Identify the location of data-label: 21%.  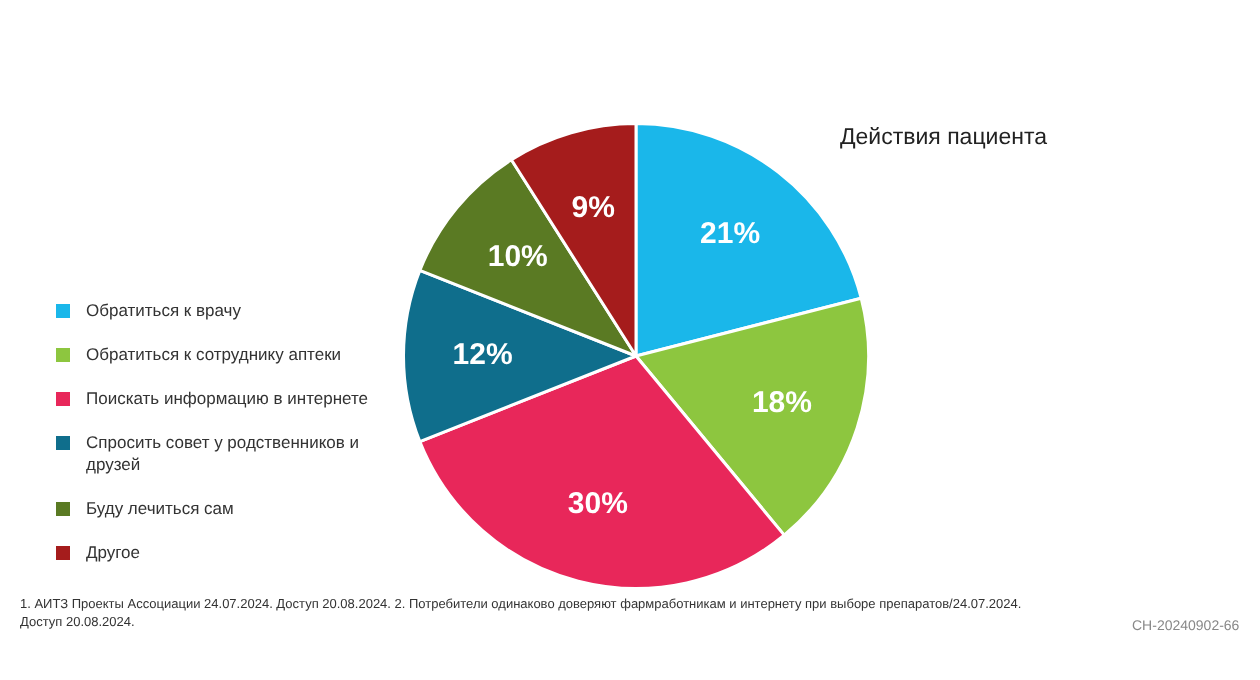
(730, 234).